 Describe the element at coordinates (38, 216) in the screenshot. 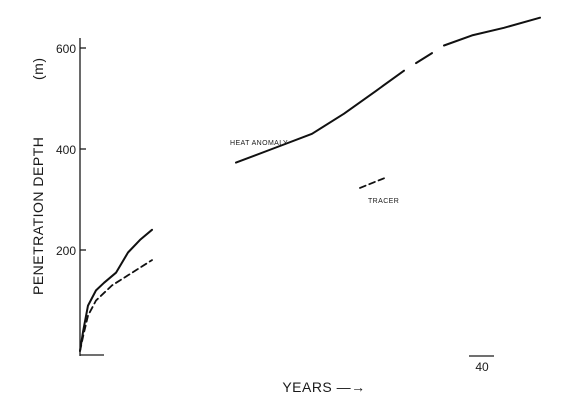

I see `y-axis-title: PENETRATION DEPTH` at that location.